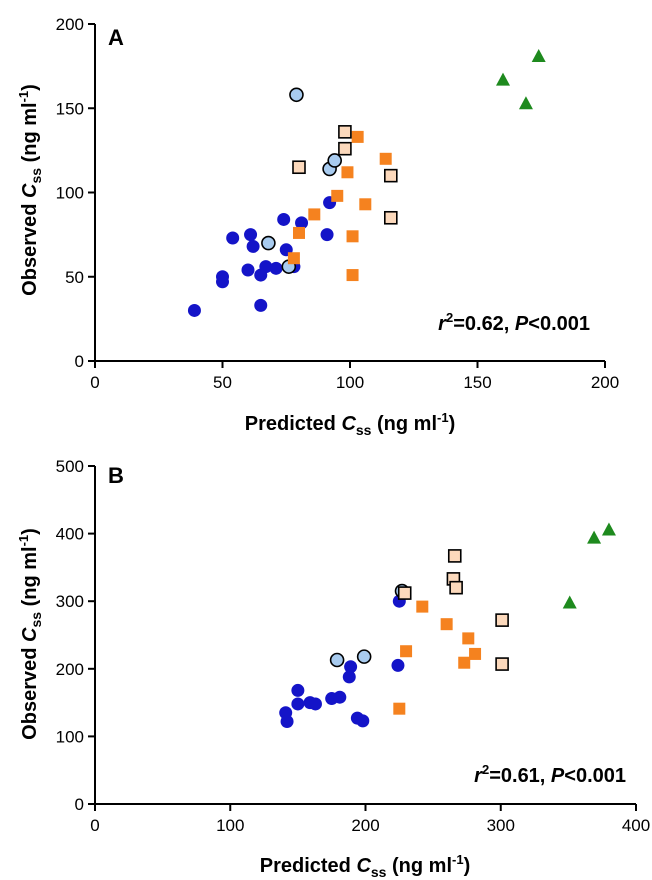  Describe the element at coordinates (79, 804) in the screenshot. I see `y-tick-label-b: 0` at that location.